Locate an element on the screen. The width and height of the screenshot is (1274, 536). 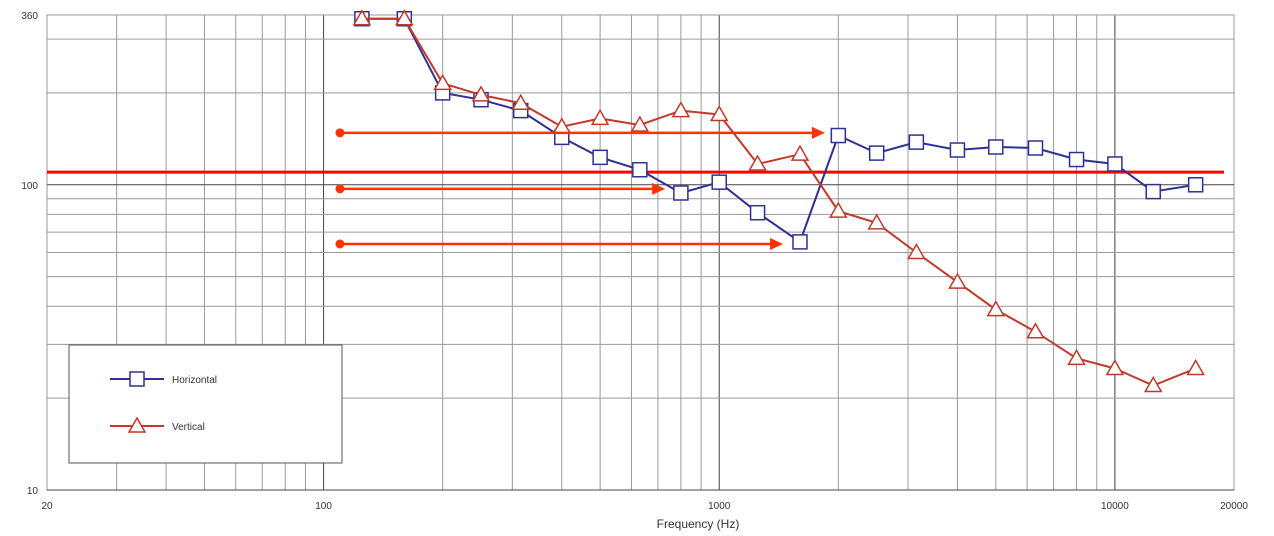
y-tick-label: 10 is located at coordinates (33, 491).